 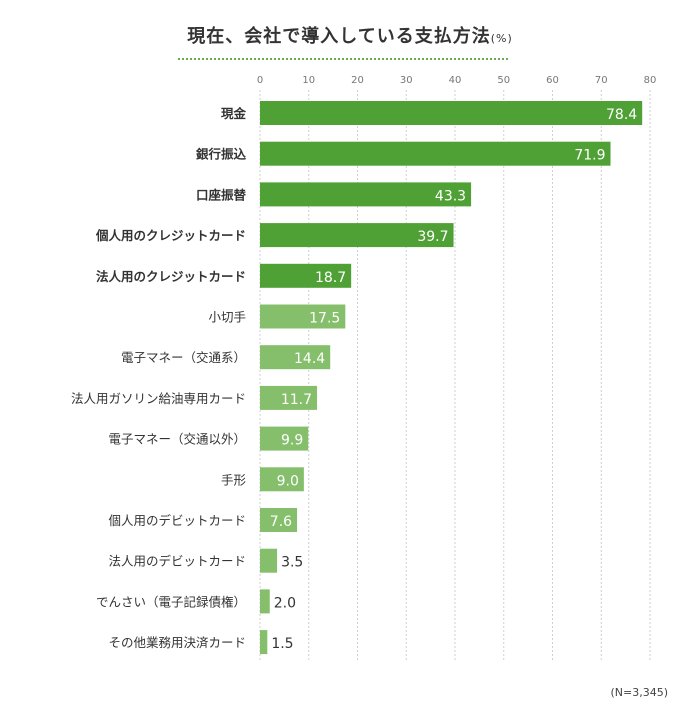 What do you see at coordinates (282, 644) in the screenshot?
I see `value-label: 1.5` at bounding box center [282, 644].